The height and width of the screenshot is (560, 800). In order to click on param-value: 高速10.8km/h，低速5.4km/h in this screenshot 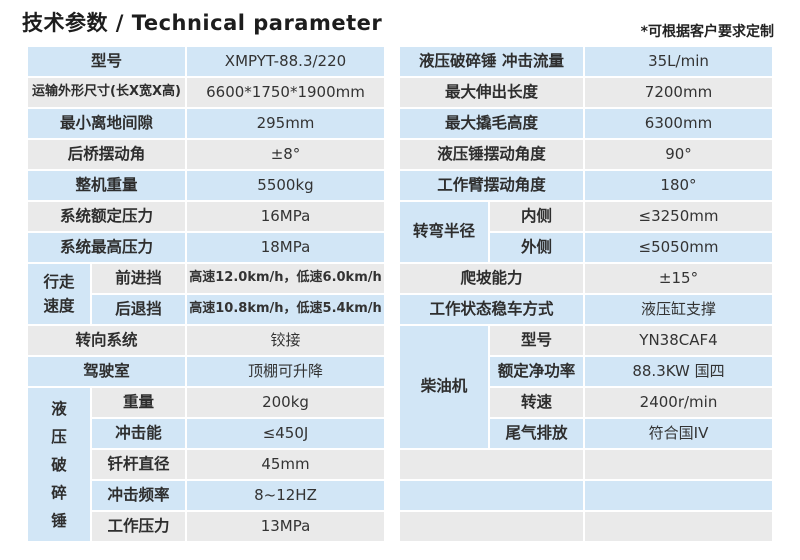, I will do `click(285, 309)`.